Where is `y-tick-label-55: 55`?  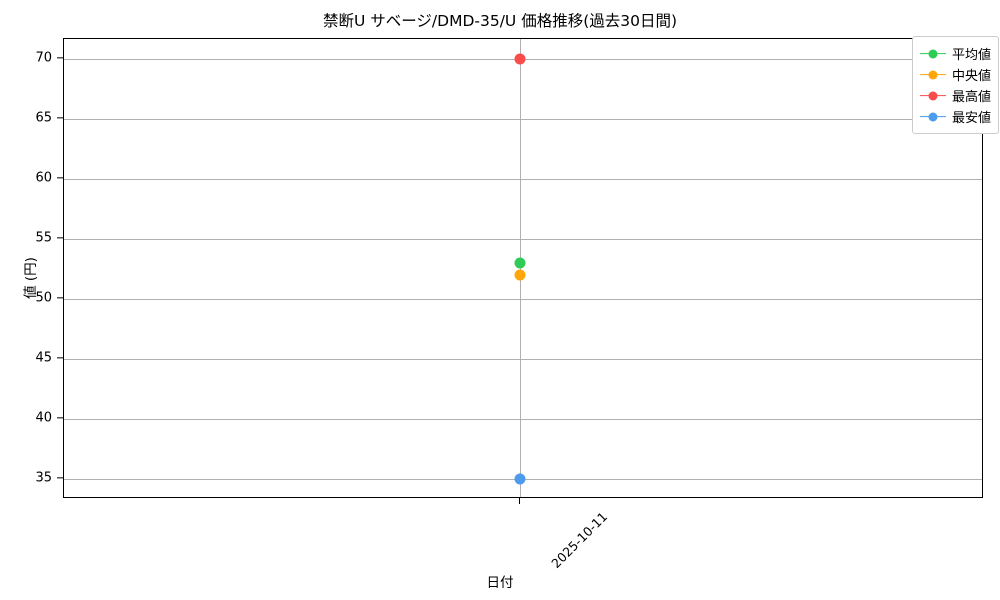
y-tick-label-55: 55 is located at coordinates (43, 238).